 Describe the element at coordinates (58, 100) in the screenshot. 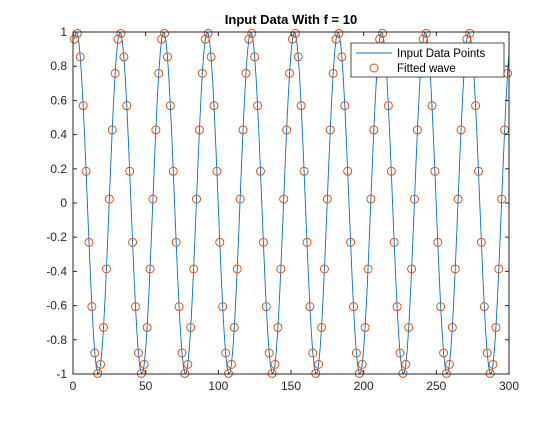

I see `y-tick-label: 0.6` at that location.